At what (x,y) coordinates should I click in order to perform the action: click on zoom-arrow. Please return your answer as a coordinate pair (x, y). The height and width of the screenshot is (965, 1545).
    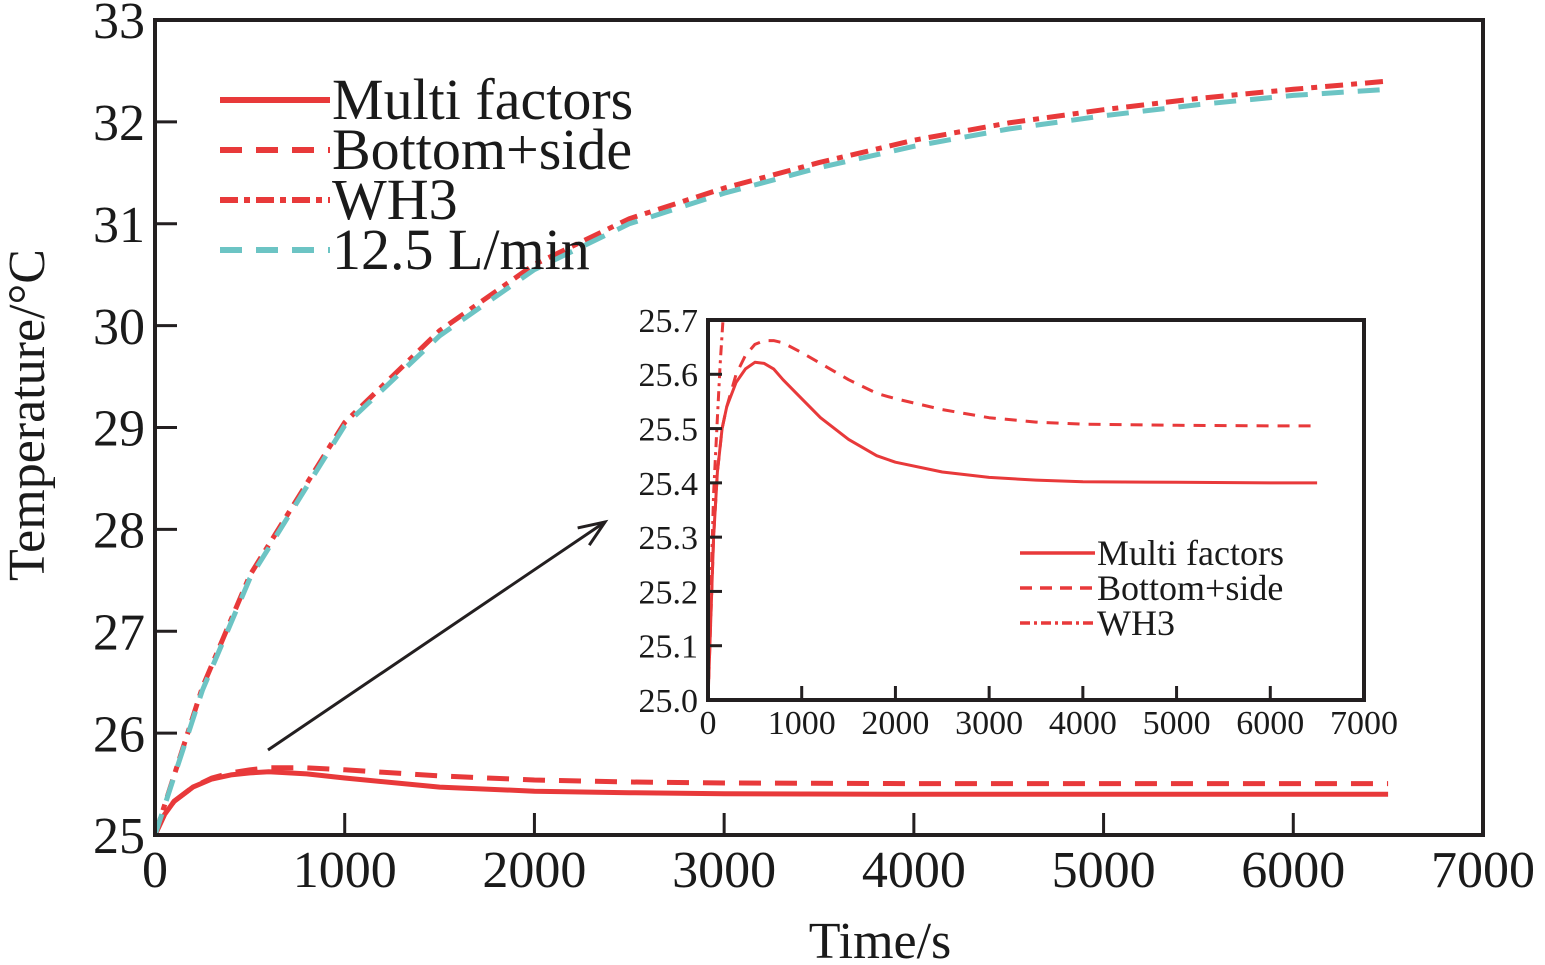
    Looking at the image, I should click on (438, 635).